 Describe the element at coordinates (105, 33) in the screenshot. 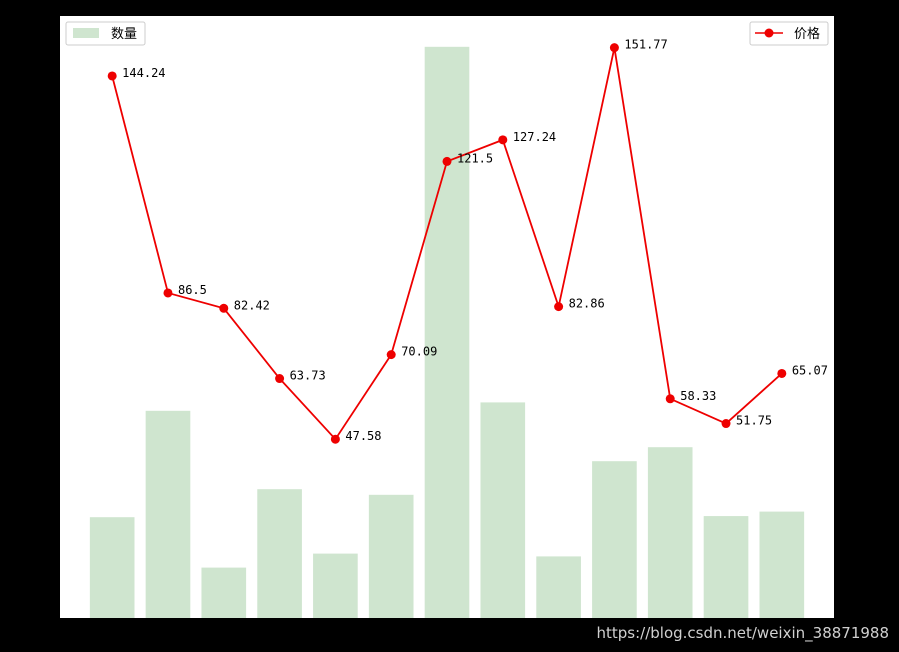

I see `legend-quantity: 数量` at that location.